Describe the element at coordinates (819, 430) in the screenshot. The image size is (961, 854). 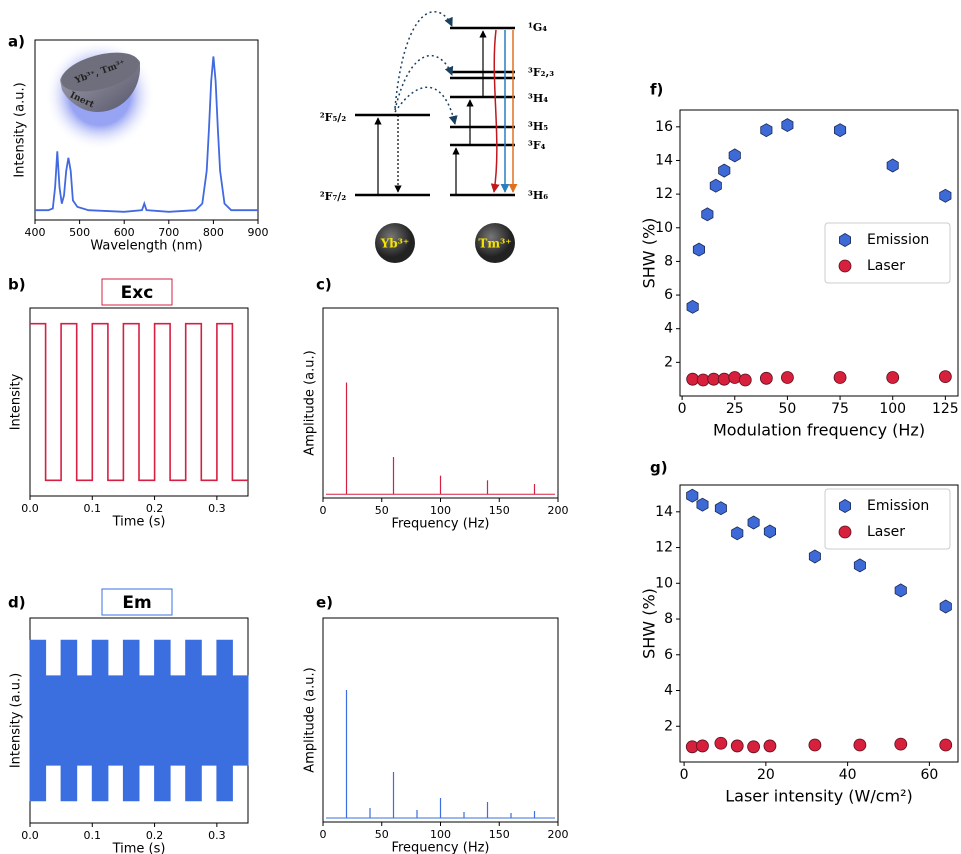
I see `x-axis-label: Modulation frequency (Hz)` at that location.